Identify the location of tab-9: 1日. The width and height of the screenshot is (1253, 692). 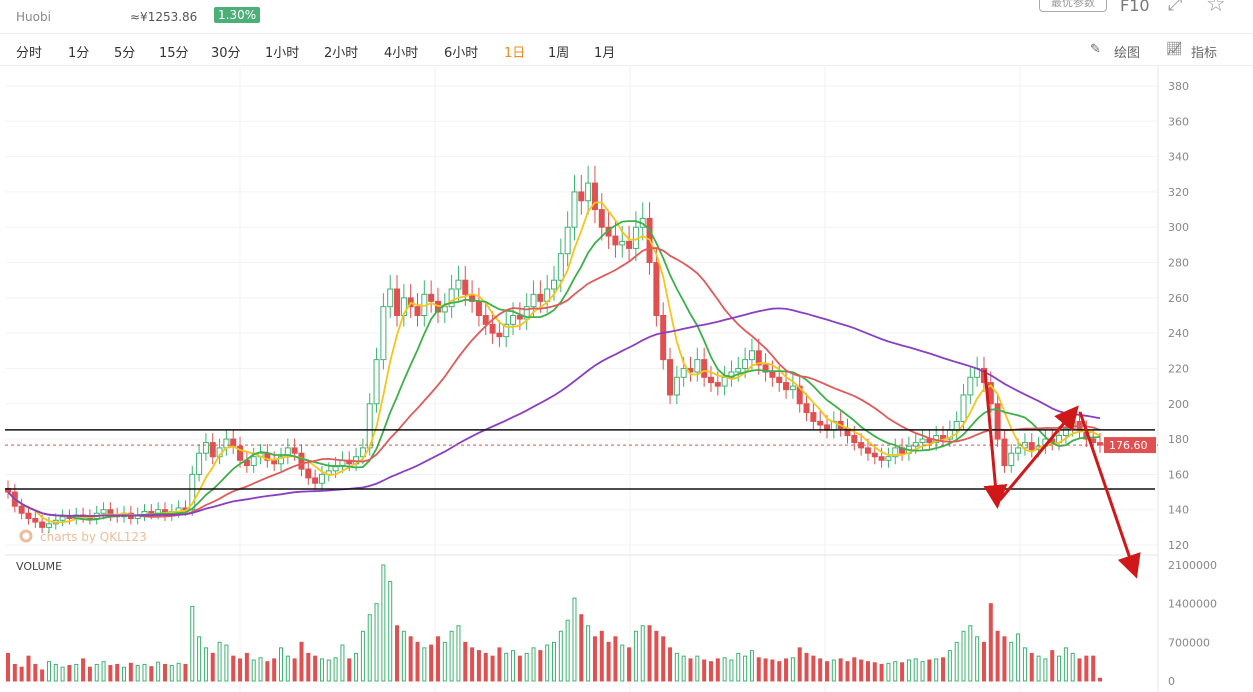
(515, 53).